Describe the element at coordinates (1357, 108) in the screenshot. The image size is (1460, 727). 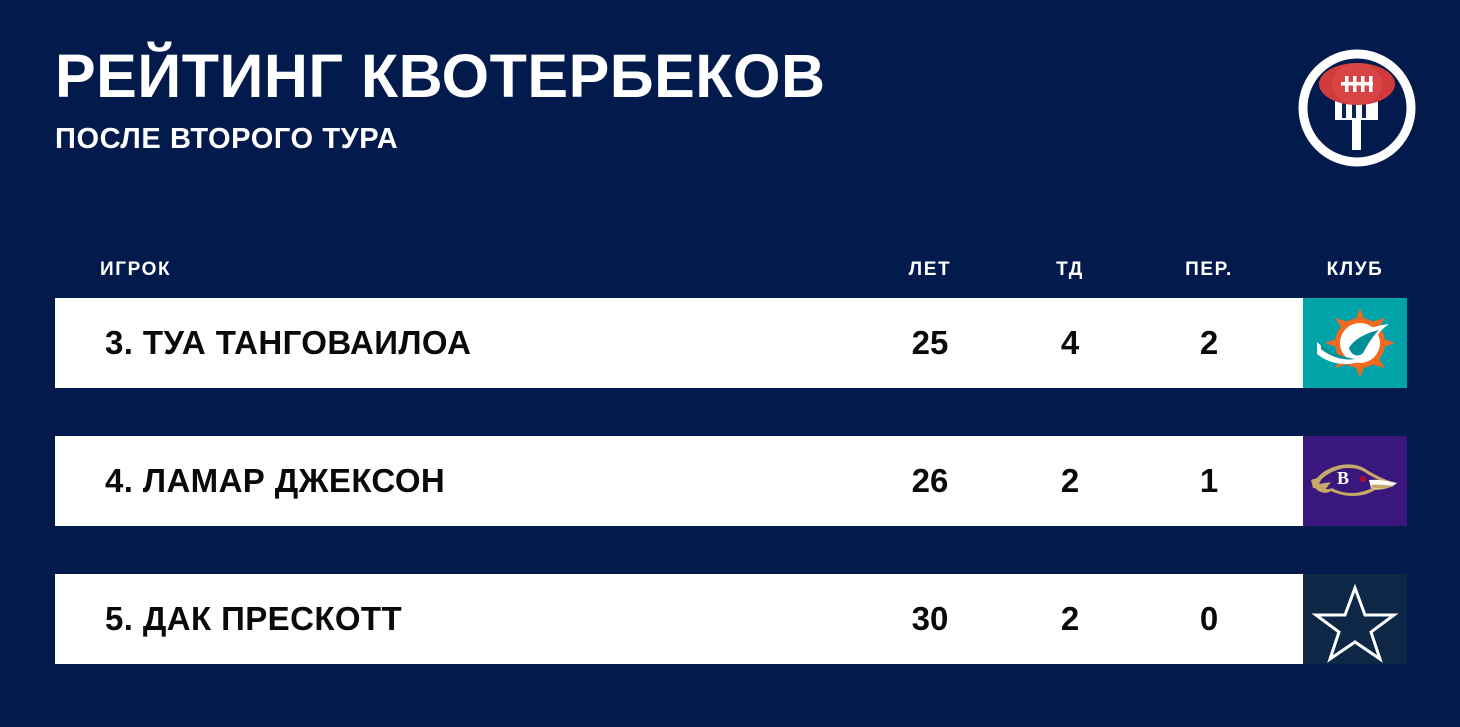
I see `nfl-football-goalpost-logo` at that location.